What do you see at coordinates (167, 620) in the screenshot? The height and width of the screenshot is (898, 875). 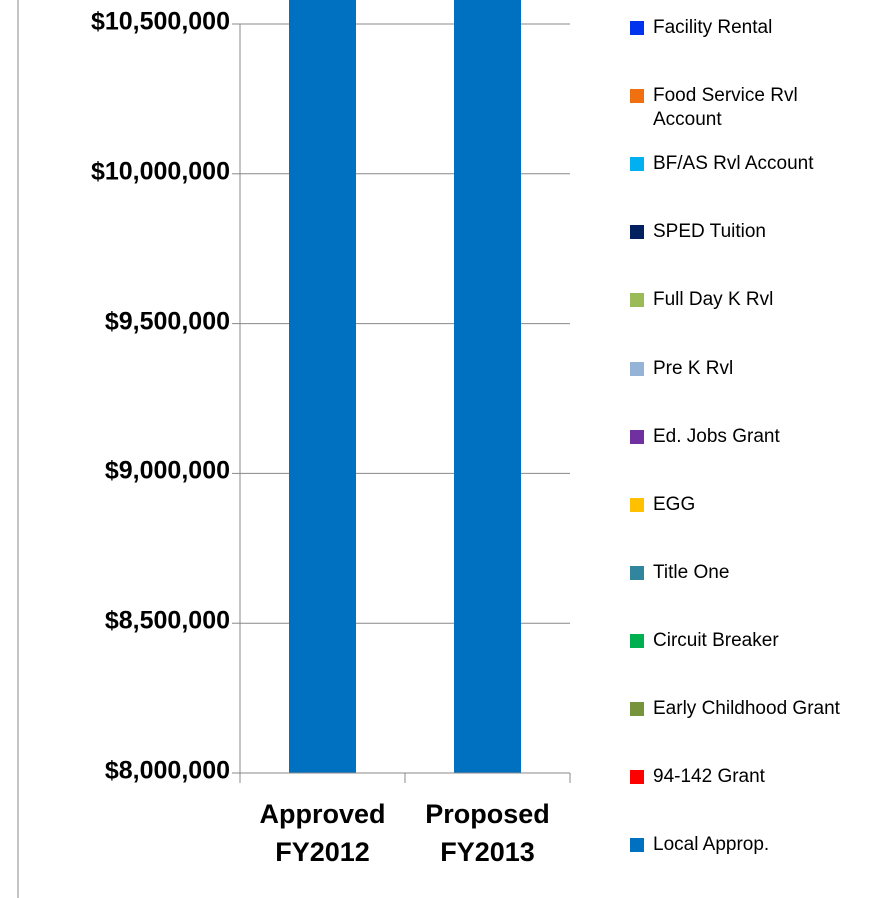 I see `y-tick-label: $8,500,000` at bounding box center [167, 620].